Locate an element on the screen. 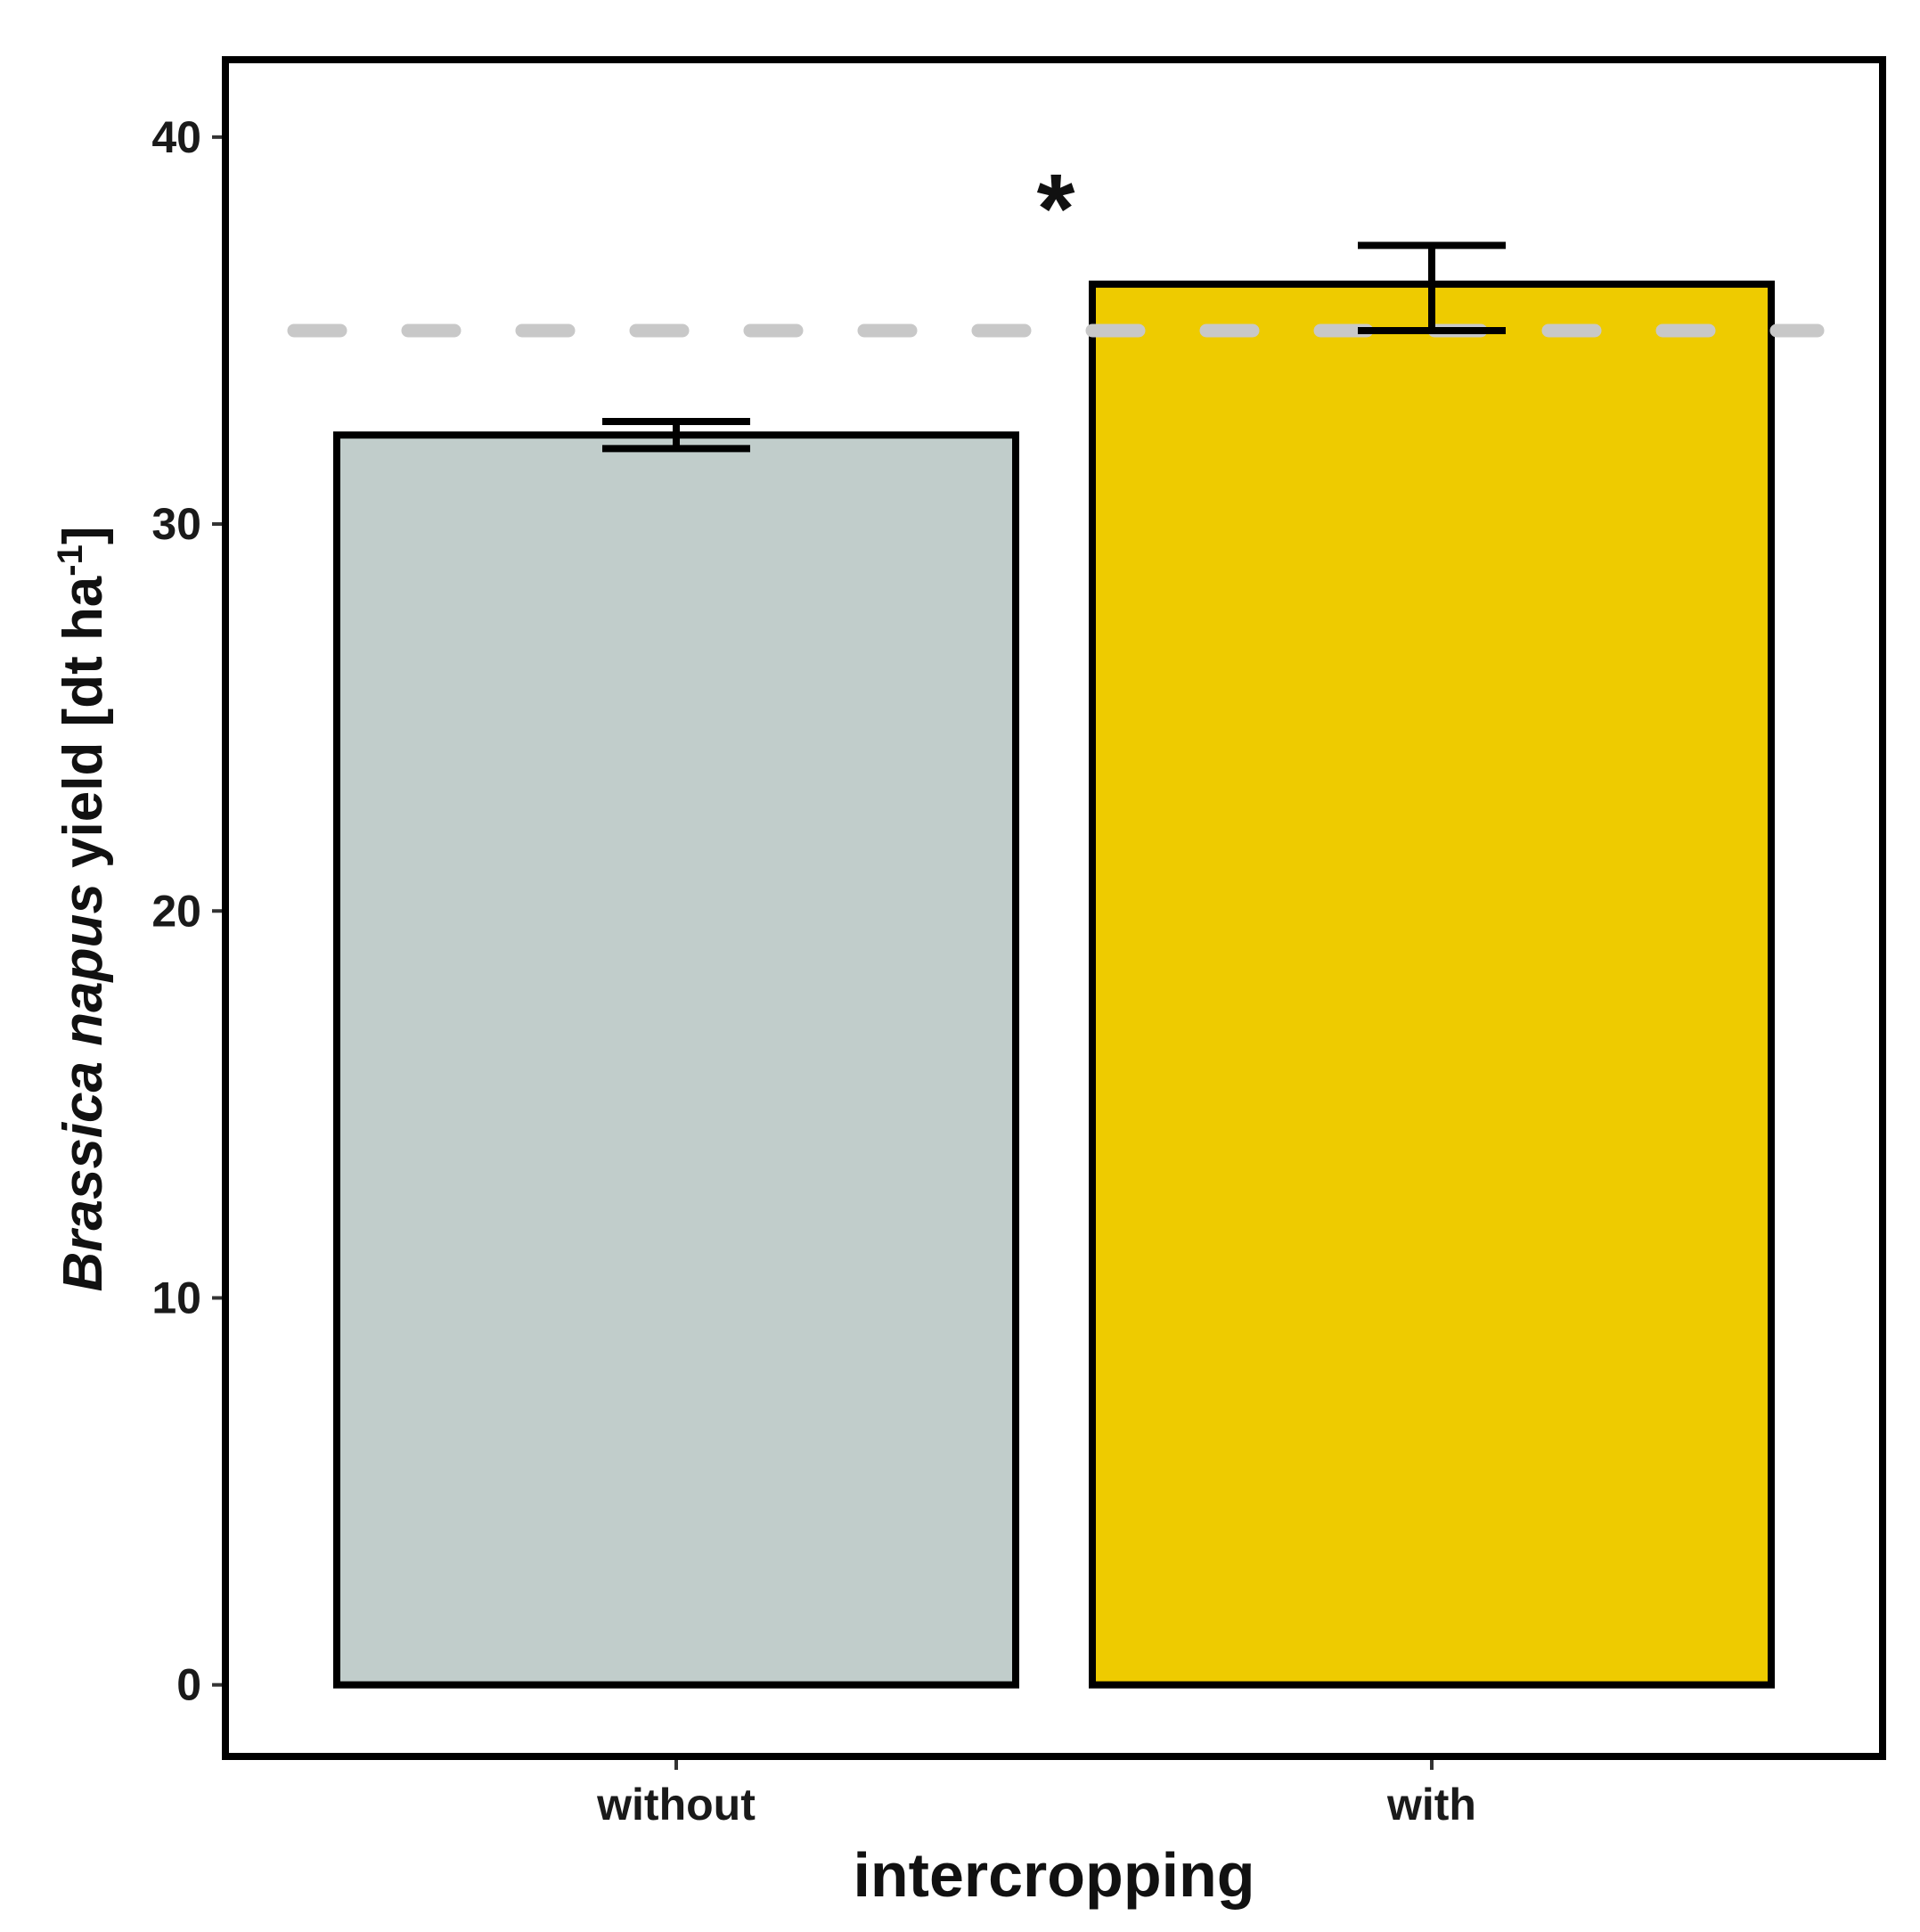 This screenshot has width=1920, height=1932. y-axis-title-closing: ] is located at coordinates (83, 535).